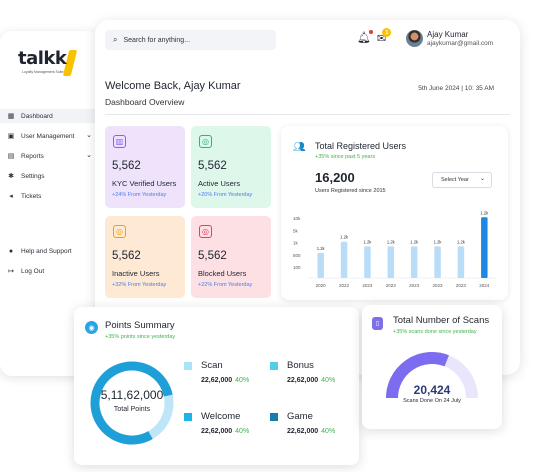 Image resolution: width=536 pixels, height=472 pixels. Describe the element at coordinates (335, 177) in the screenshot. I see `registered-total: 16,200` at that location.